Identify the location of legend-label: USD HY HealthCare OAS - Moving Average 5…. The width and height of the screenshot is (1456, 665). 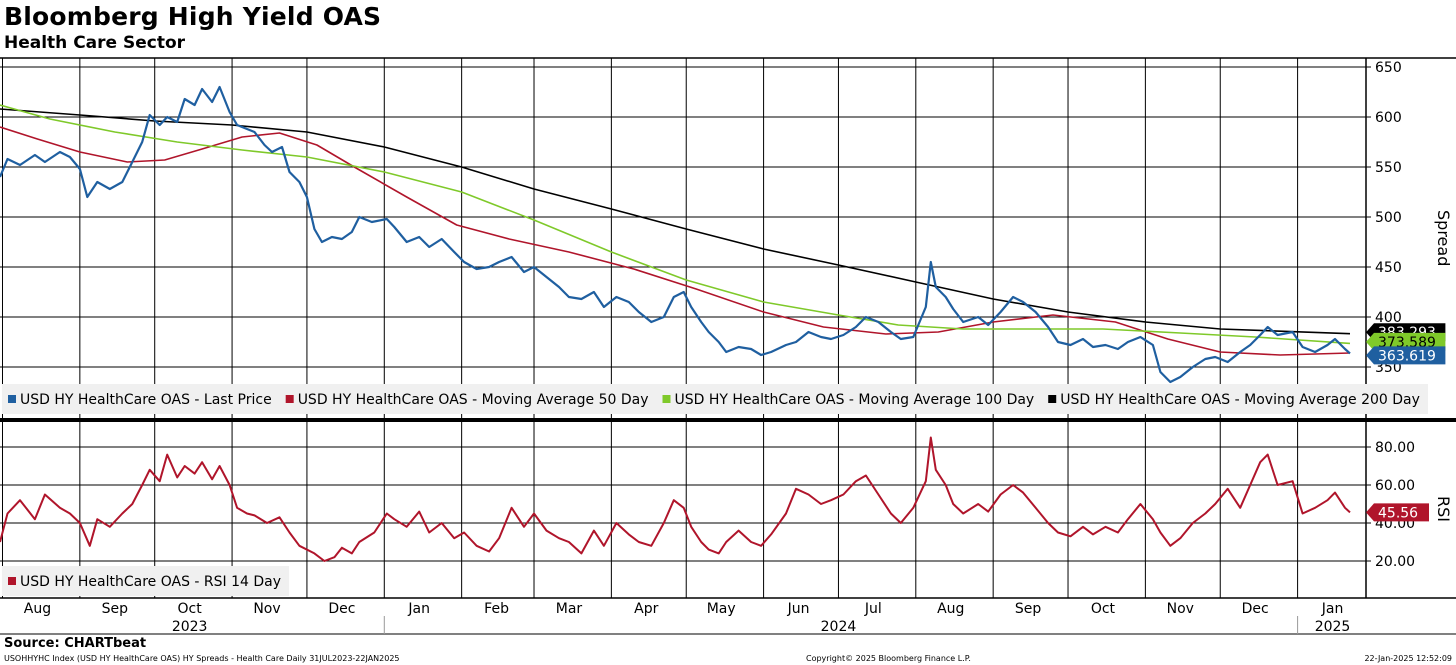
(473, 400).